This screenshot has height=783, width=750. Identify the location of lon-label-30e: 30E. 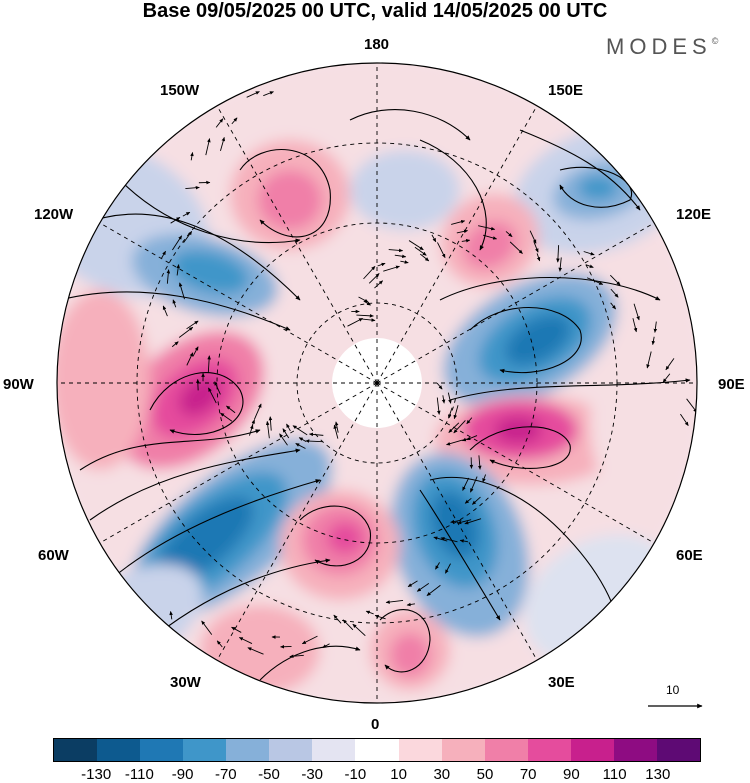
(561, 682).